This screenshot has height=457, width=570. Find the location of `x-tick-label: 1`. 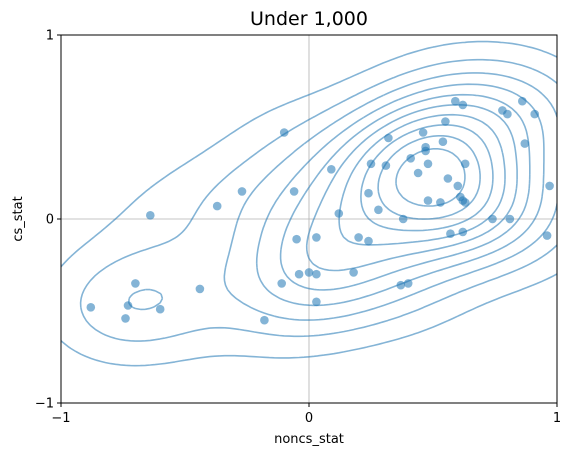

x-tick-label: 1 is located at coordinates (557, 418).